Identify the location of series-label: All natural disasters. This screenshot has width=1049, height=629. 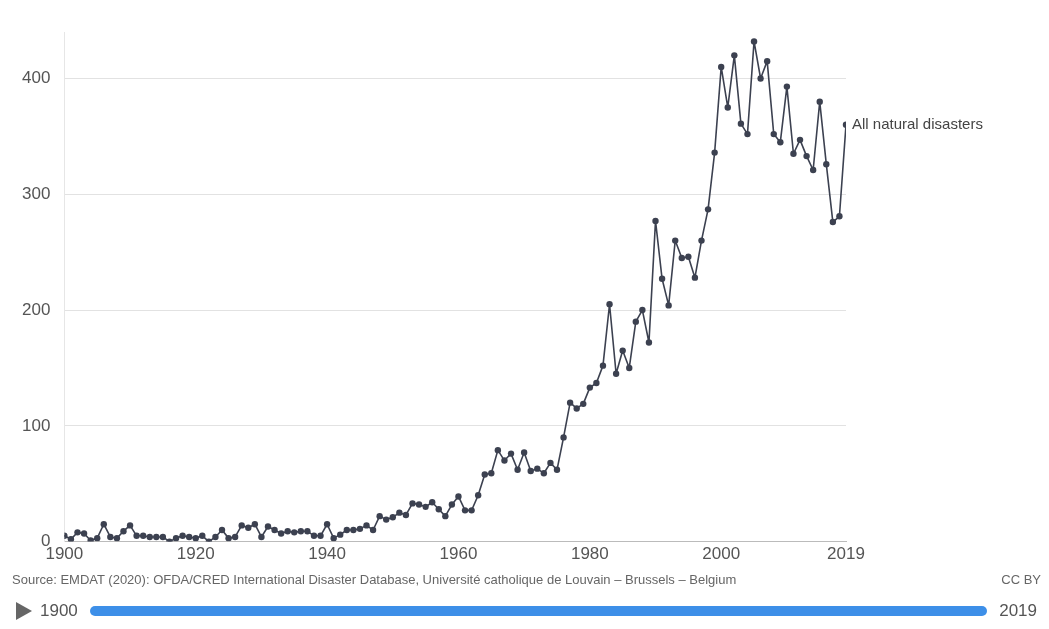
(917, 123).